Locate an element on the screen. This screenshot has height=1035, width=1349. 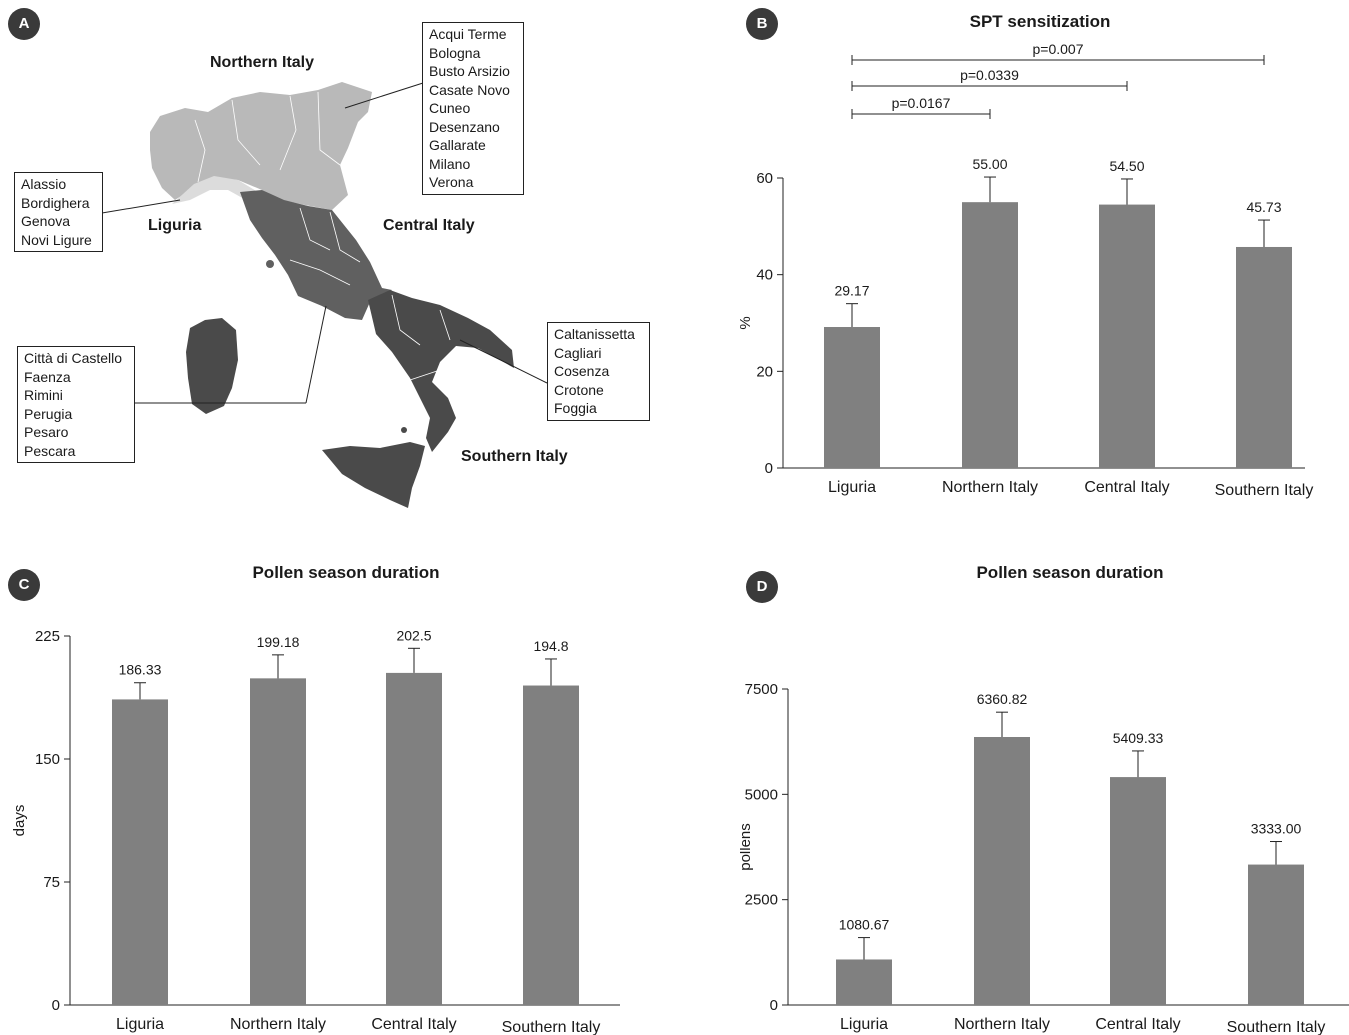
region-label-southern: Southern Italy is located at coordinates (514, 456).